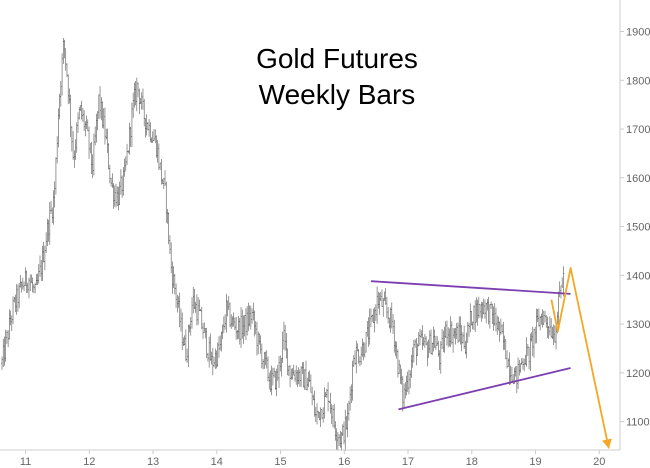 The width and height of the screenshot is (650, 468). I want to click on y-tick-label: 1900, so click(638, 33).